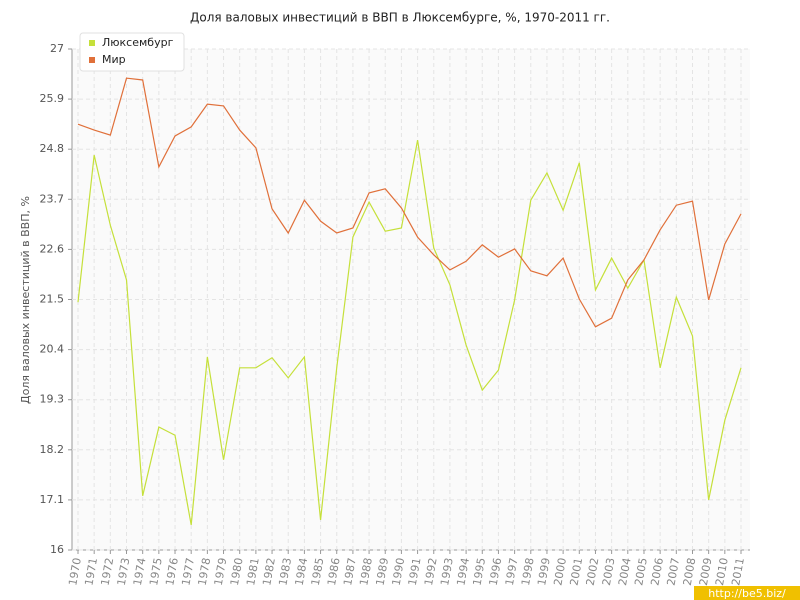 Image resolution: width=800 pixels, height=600 pixels. I want to click on legend-box, so click(132, 52).